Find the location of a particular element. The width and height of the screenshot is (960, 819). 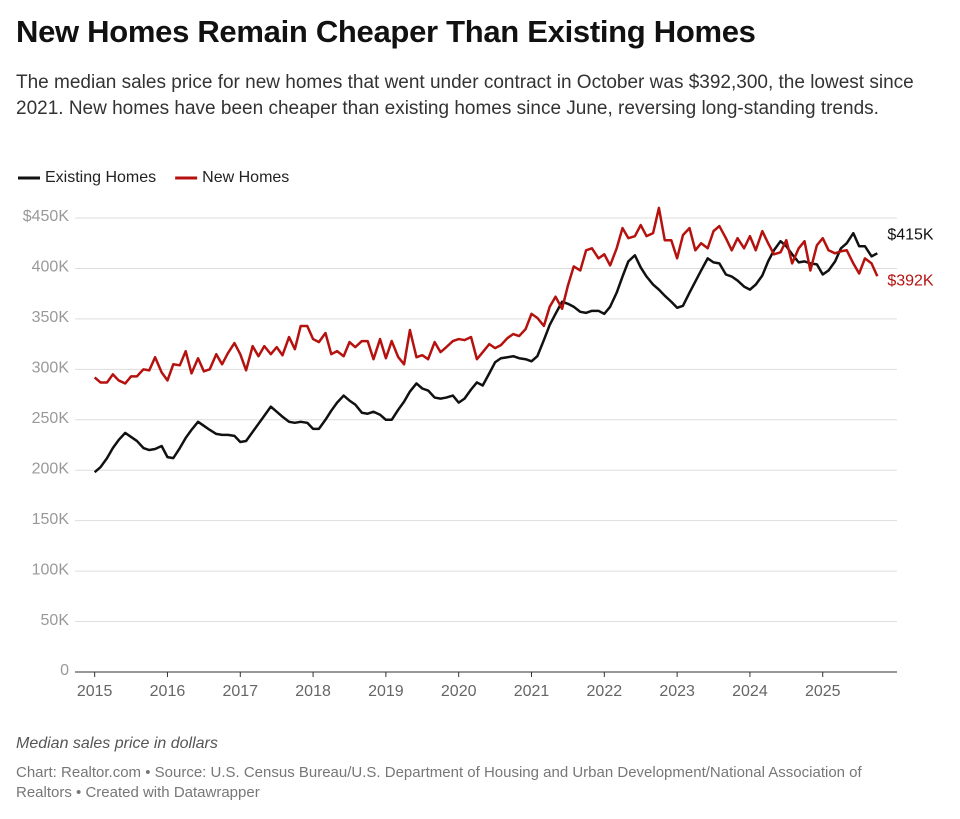

y-tick-label: 350K is located at coordinates (51, 317).